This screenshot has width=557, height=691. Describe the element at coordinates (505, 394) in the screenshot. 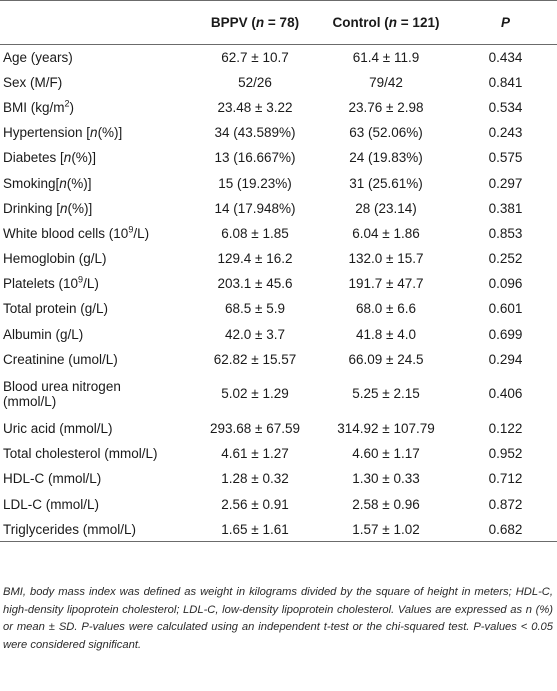

I see `cell-p-value: 0.406` at that location.